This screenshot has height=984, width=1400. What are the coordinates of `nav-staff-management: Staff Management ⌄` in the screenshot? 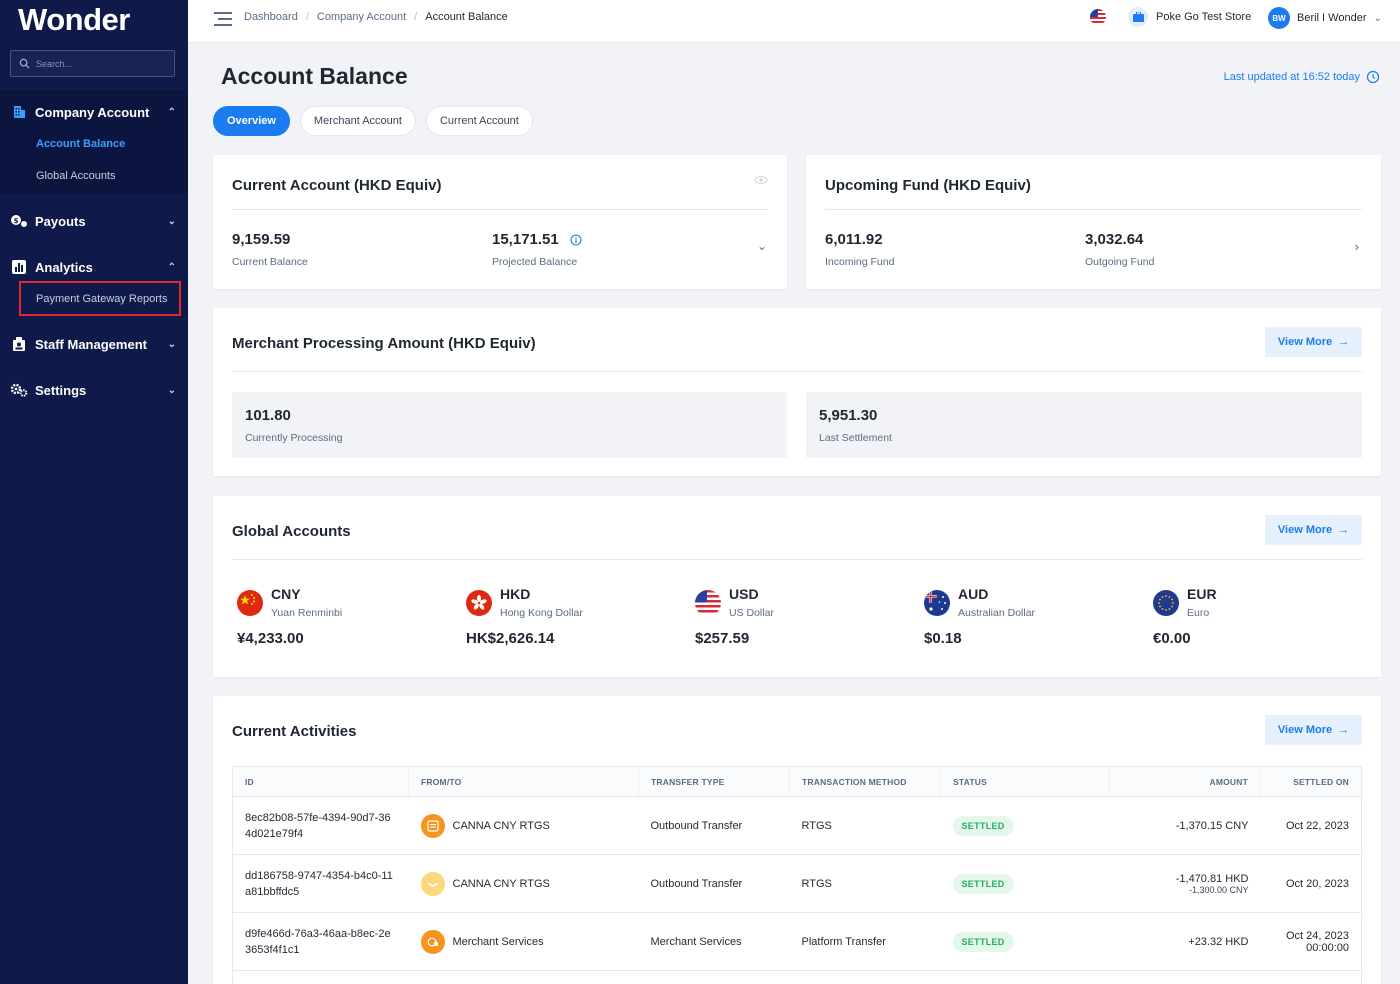 It's located at (94, 344).